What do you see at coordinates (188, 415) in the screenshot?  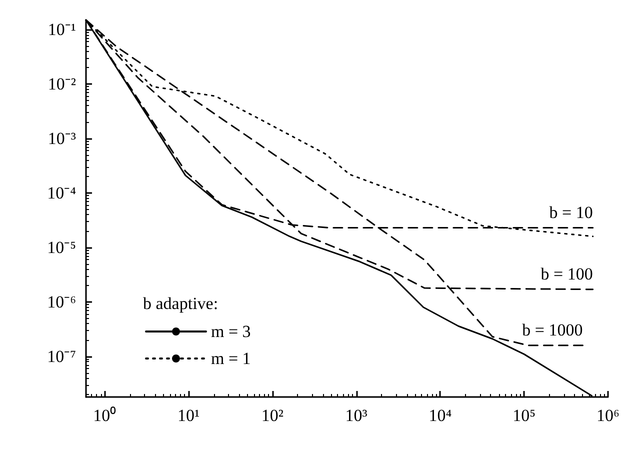 I see `x-tick-label: 10¹` at bounding box center [188, 415].